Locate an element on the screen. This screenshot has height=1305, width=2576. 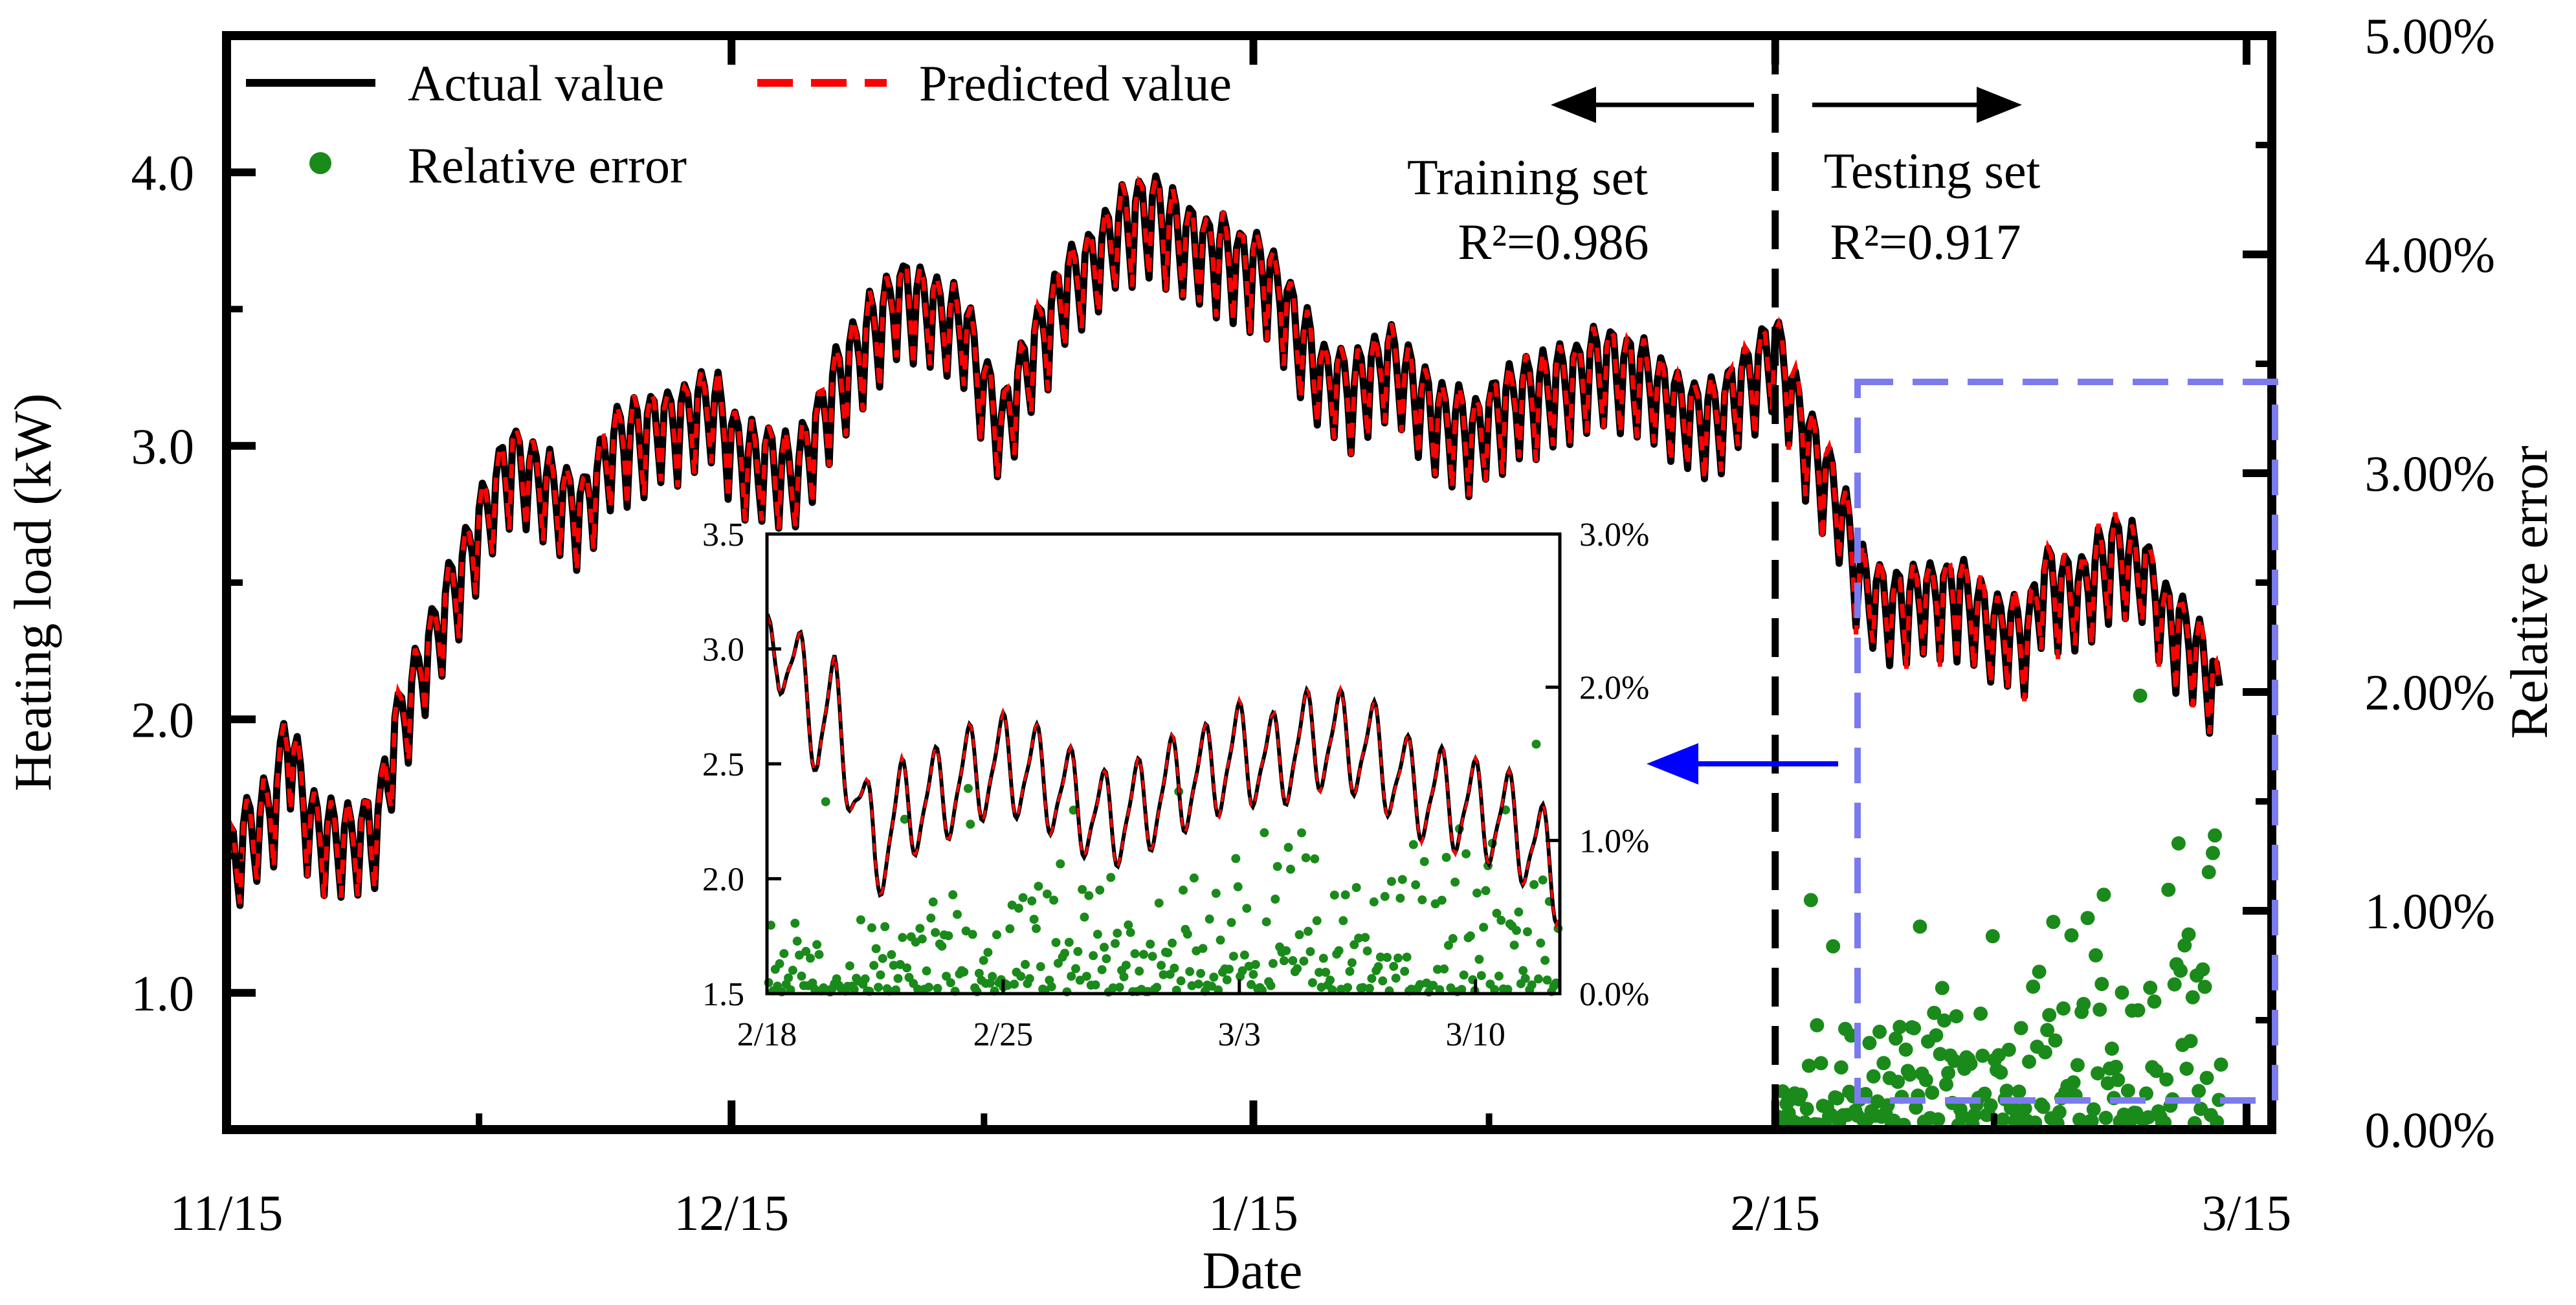
testing-r2-label: R²=0.917 is located at coordinates (1925, 242).